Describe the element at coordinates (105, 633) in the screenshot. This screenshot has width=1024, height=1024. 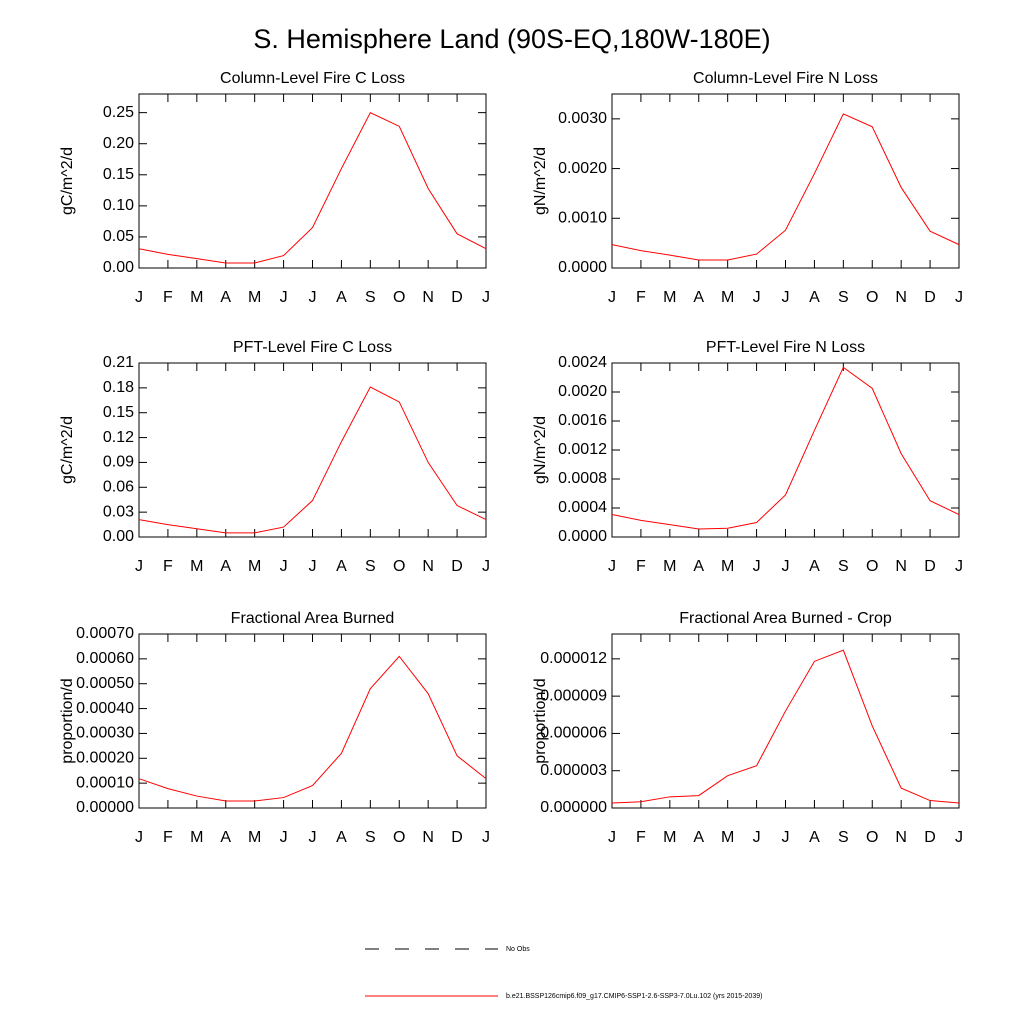
I see `y-tick-label: 0.00070` at that location.